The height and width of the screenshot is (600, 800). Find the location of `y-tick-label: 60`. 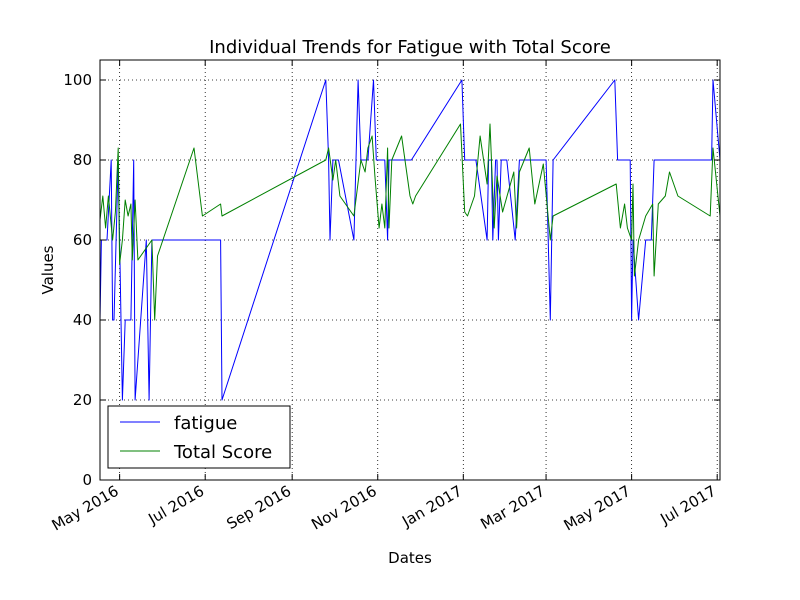

y-tick-label: 60 is located at coordinates (82, 240).